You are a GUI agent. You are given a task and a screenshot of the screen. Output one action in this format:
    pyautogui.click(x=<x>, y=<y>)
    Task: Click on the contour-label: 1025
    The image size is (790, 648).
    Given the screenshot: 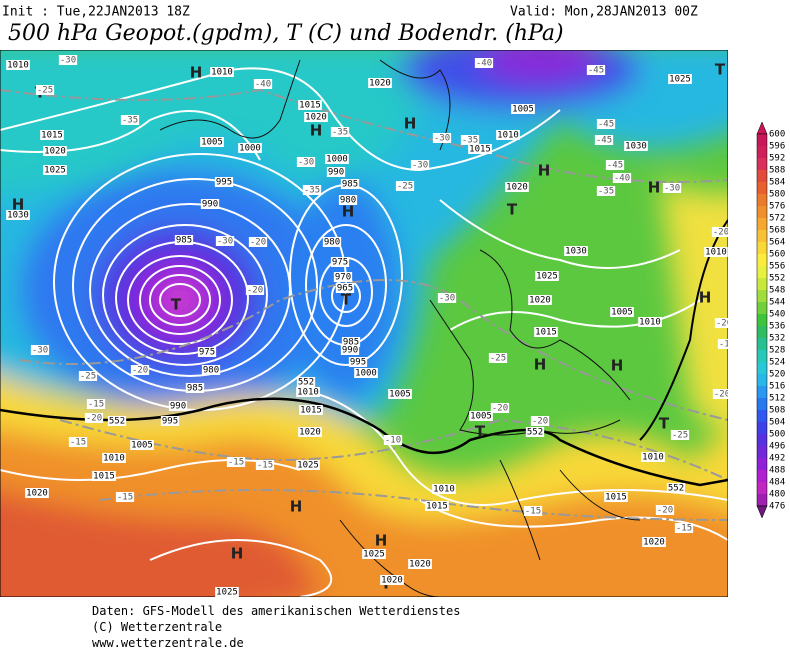 What is the action you would take?
    pyautogui.click(x=227, y=593)
    